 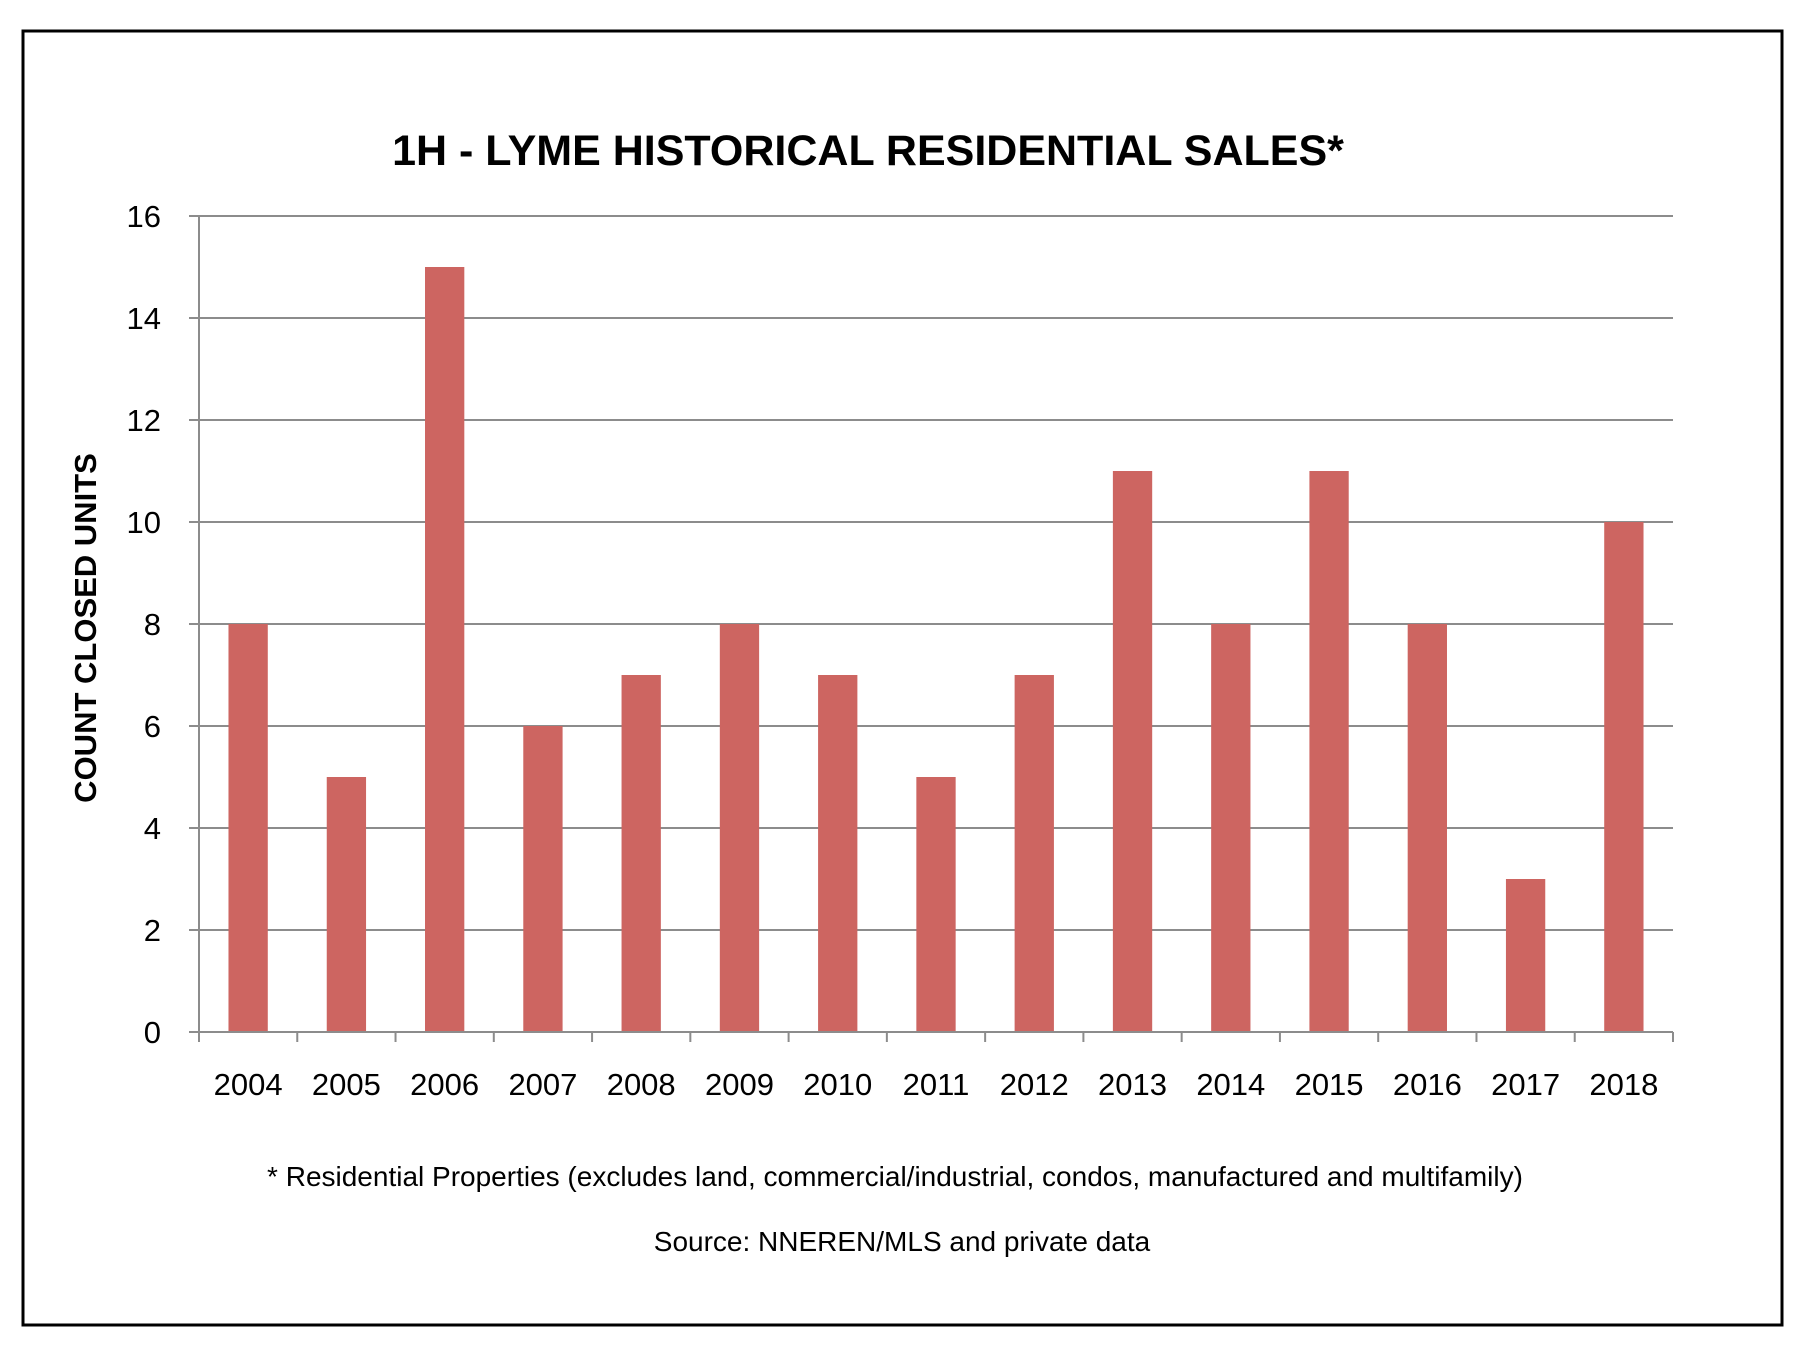 What do you see at coordinates (144, 216) in the screenshot?
I see `y-tick-label: 16` at bounding box center [144, 216].